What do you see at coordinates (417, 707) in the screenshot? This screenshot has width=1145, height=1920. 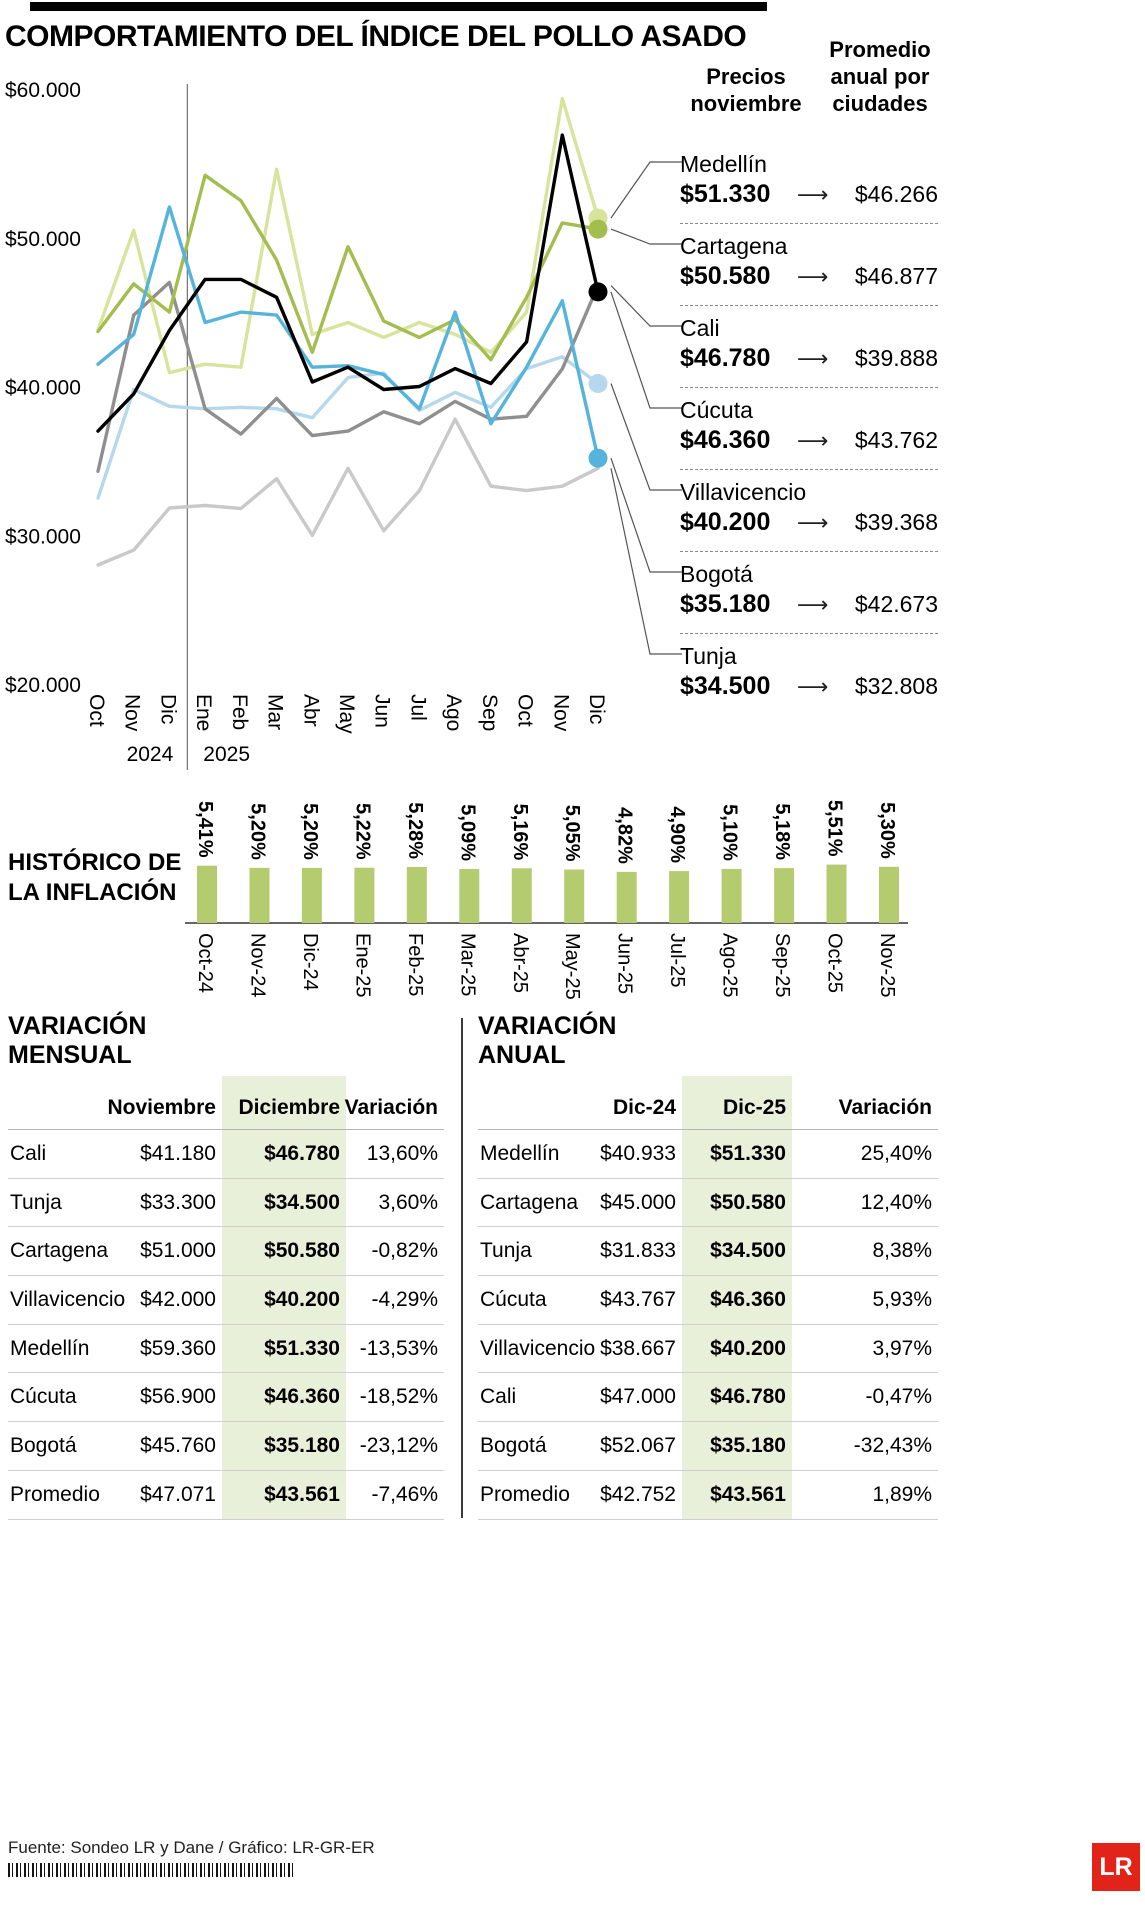 I see `x-axis-month-label: Jul` at bounding box center [417, 707].